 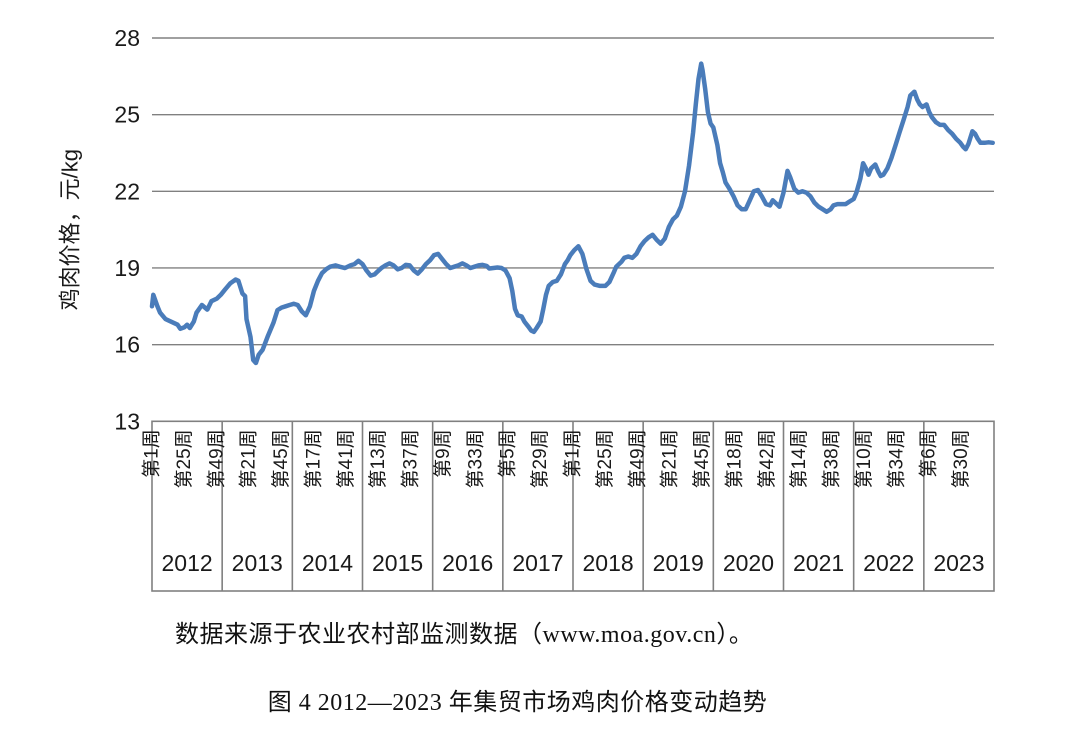 What do you see at coordinates (537, 563) in the screenshot?
I see `year-label: 2017` at bounding box center [537, 563].